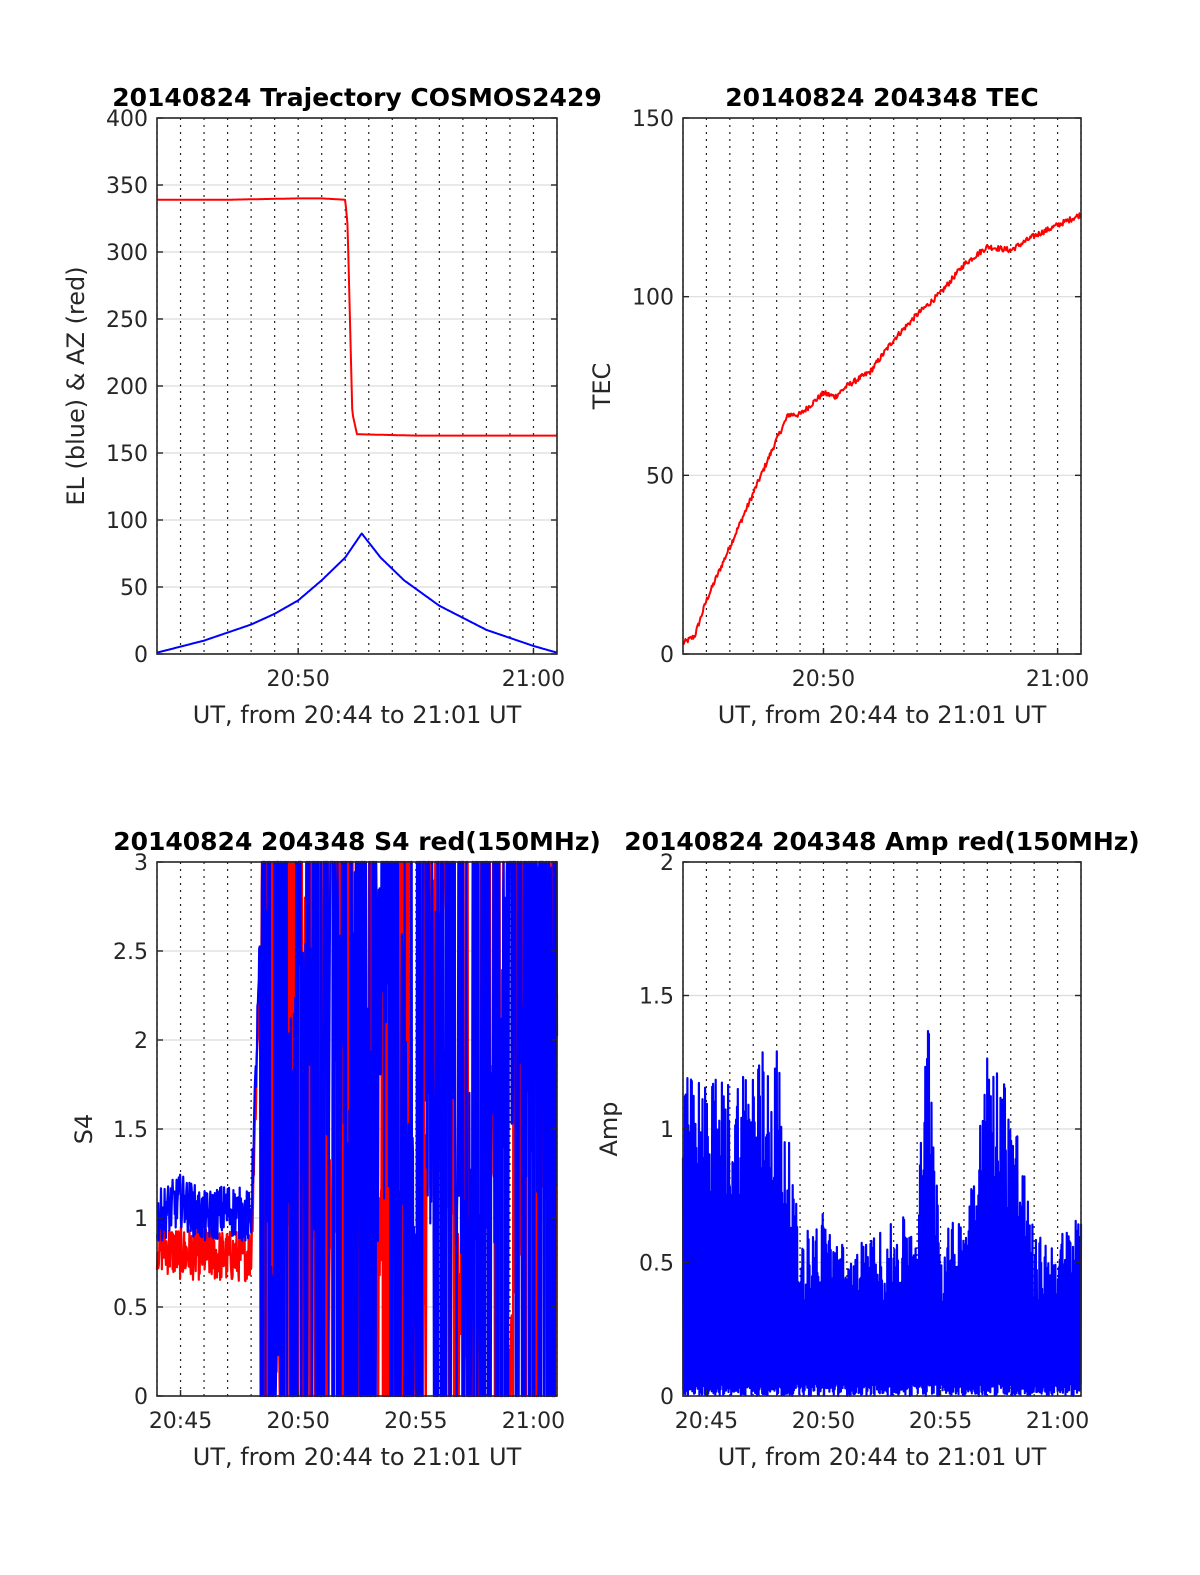  Describe the element at coordinates (141, 863) in the screenshot. I see `s4-ytick-label: 3` at that location.